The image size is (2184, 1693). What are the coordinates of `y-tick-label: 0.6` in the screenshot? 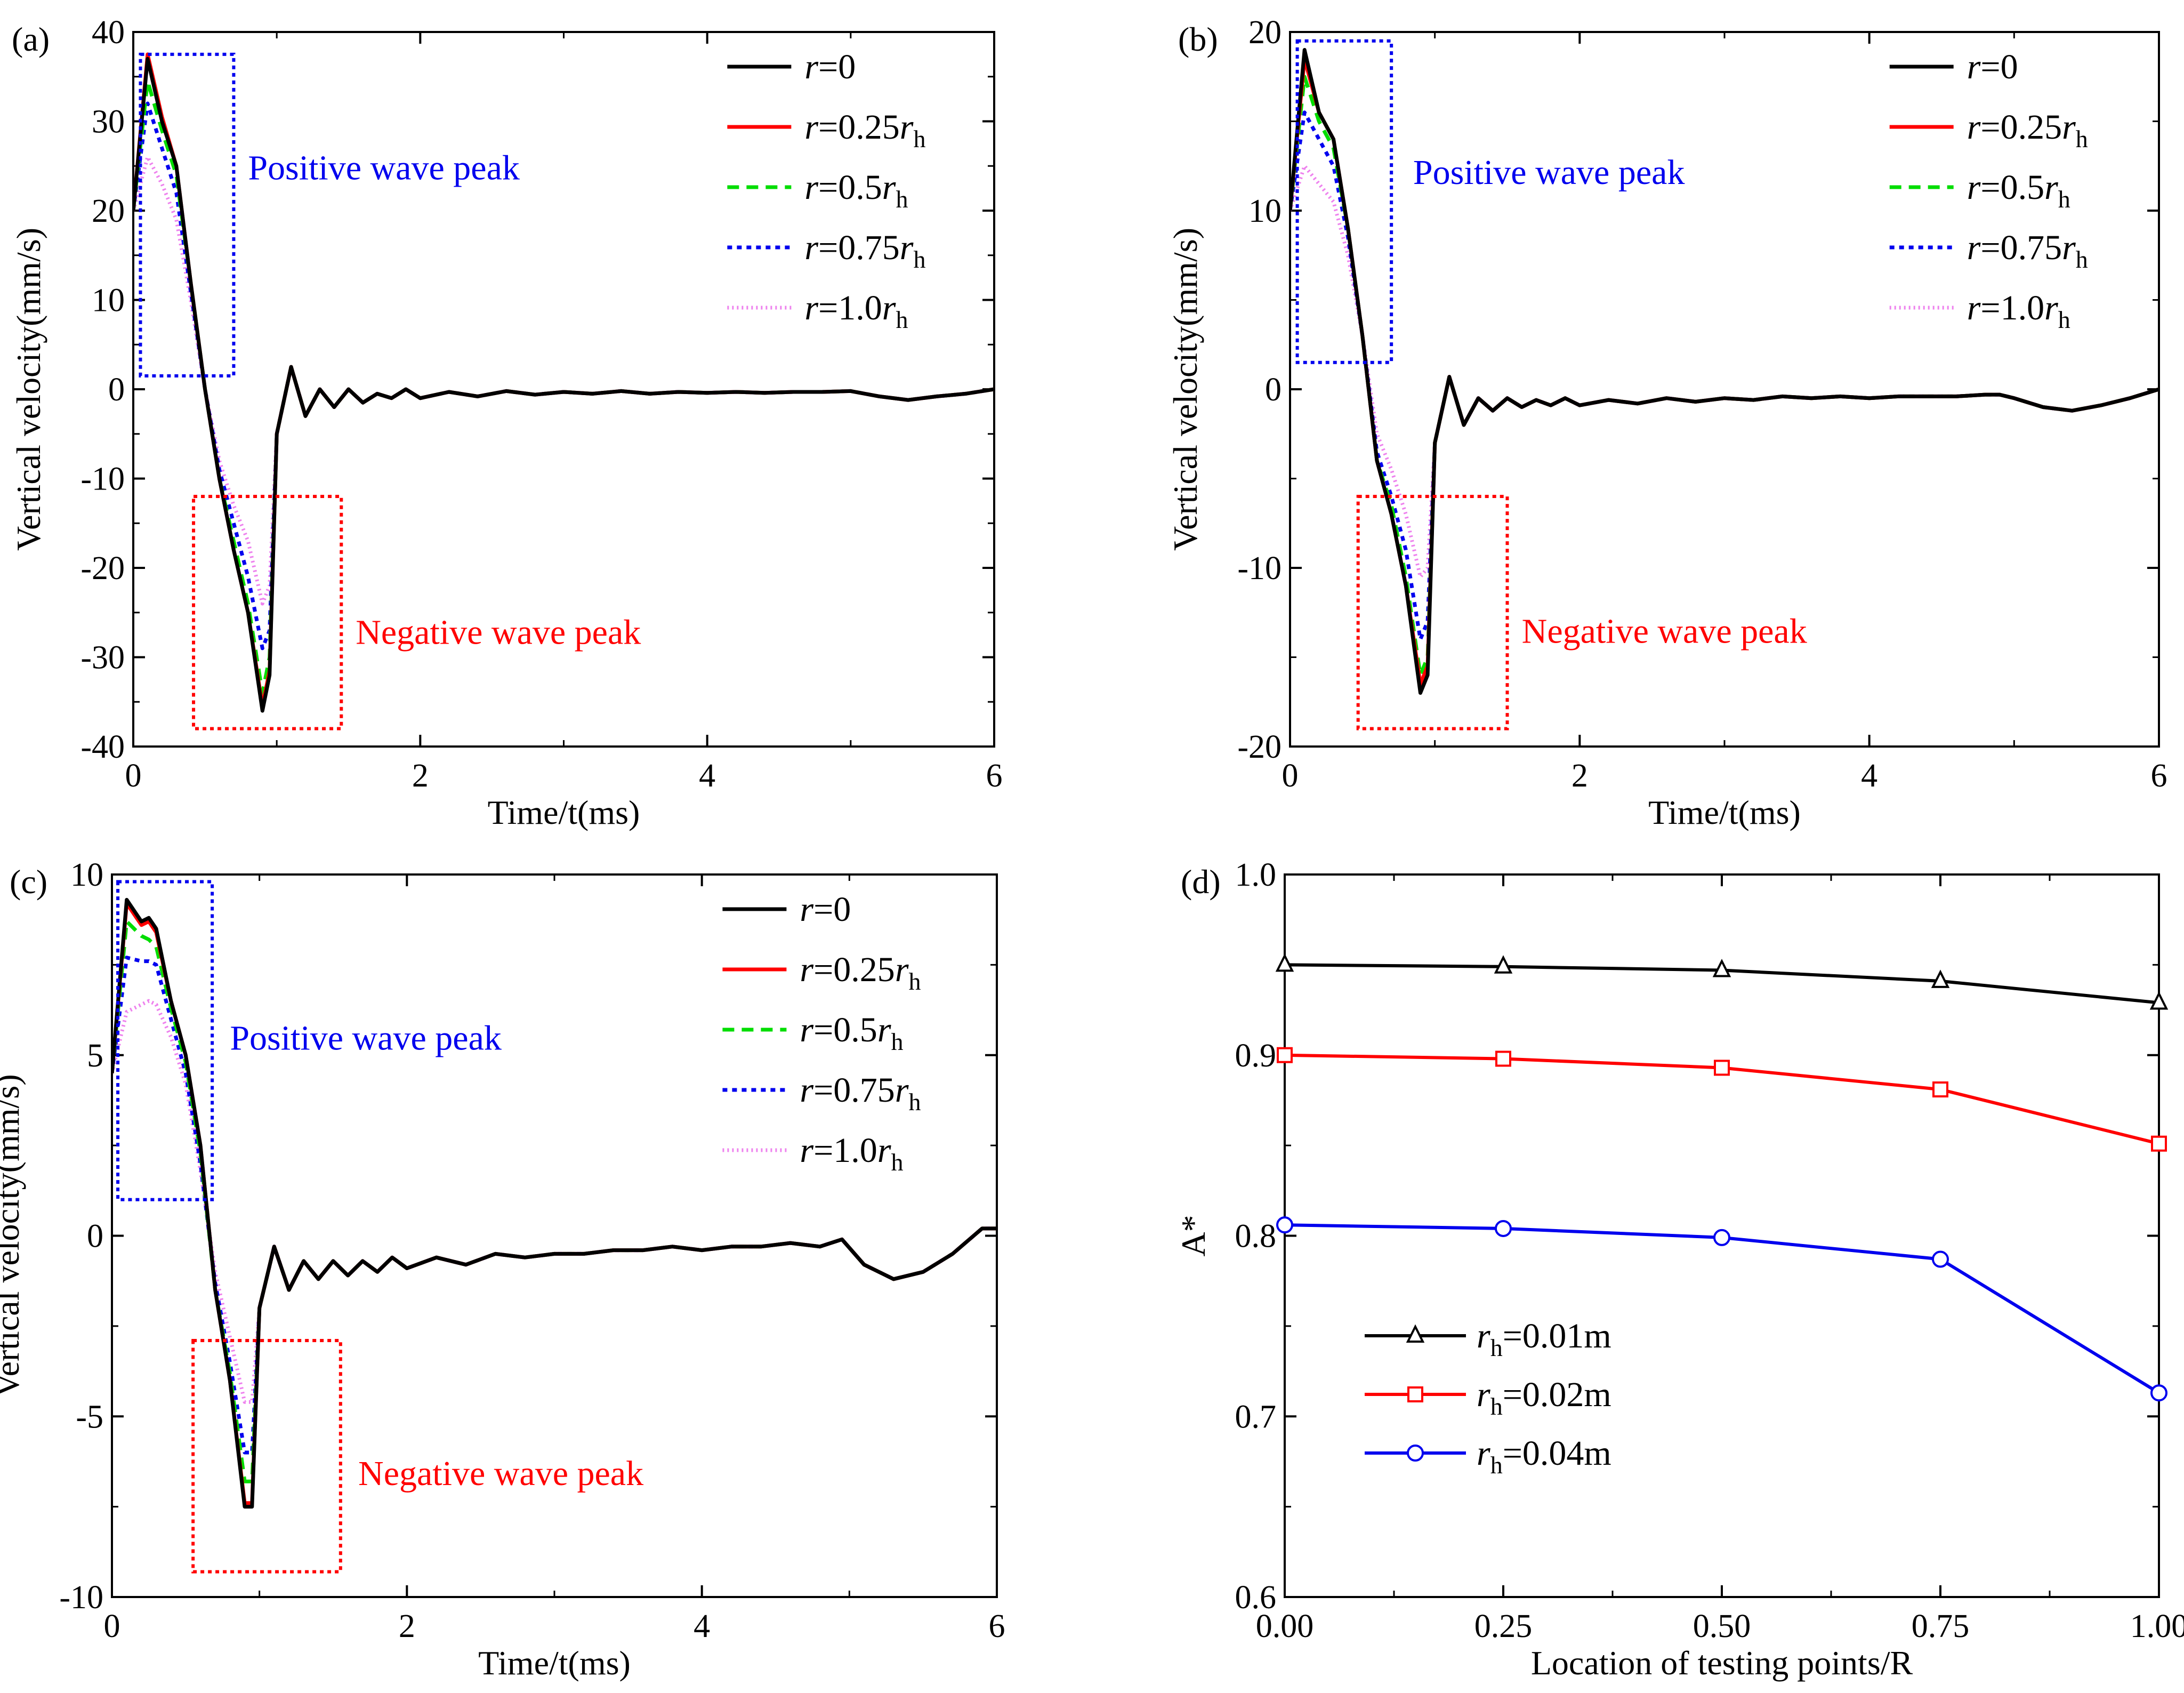 It's located at (1256, 1597).